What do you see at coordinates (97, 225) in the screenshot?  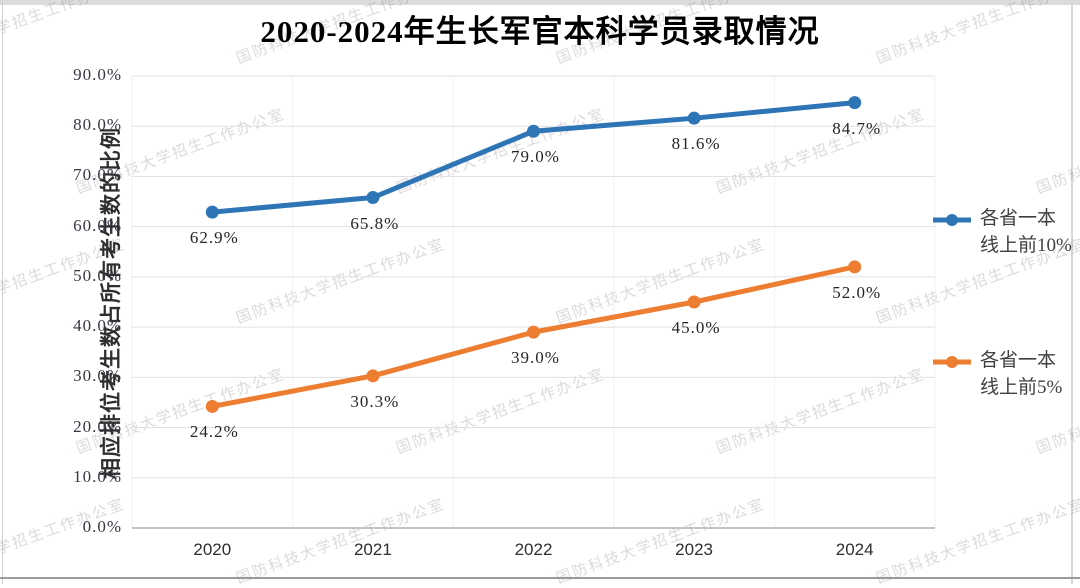 I see `y-tick-label: 60.0%` at bounding box center [97, 225].